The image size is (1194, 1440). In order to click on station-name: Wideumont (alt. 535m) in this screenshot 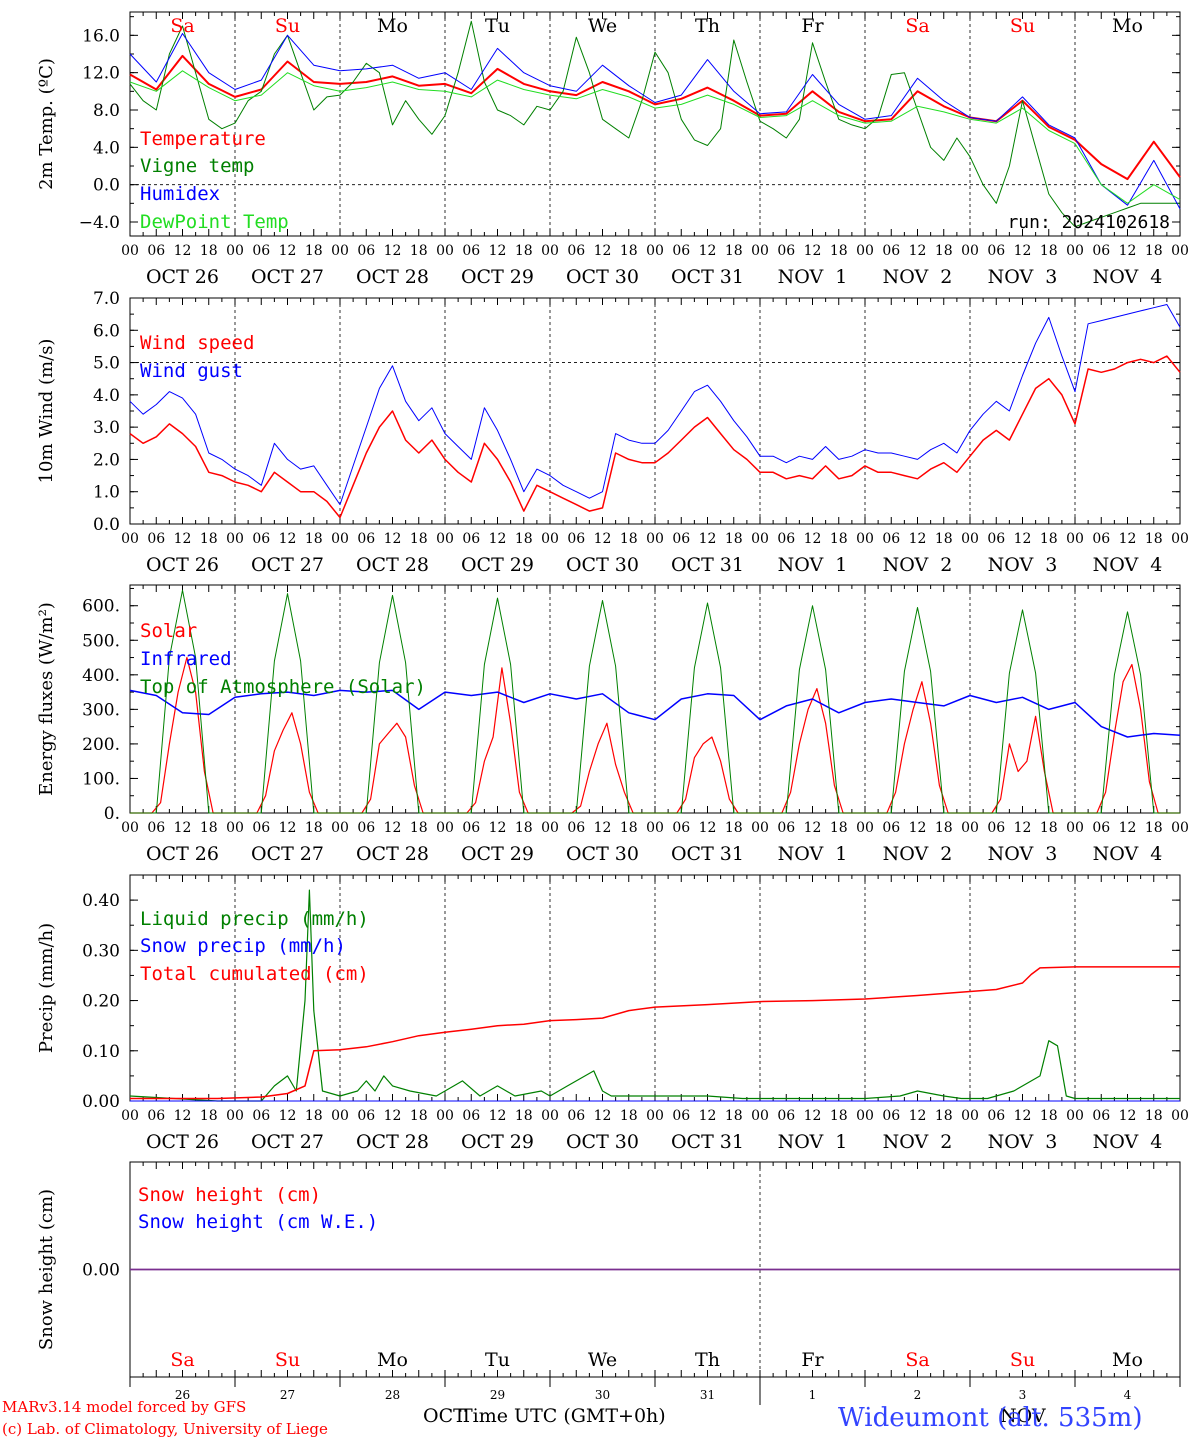, I will do `click(990, 1418)`.